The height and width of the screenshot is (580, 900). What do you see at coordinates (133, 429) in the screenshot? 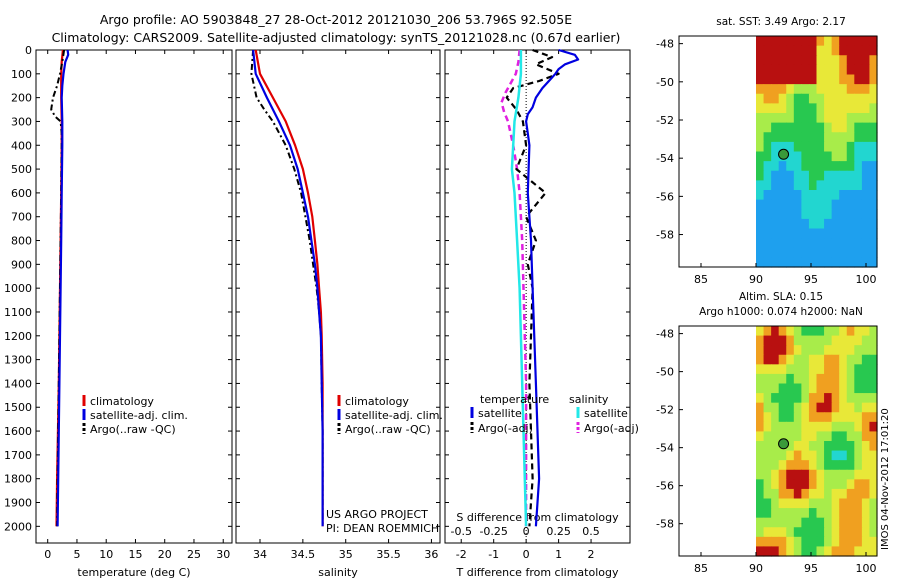
I see `legend-argo-label: Argo(..raw -QC)` at bounding box center [133, 429].